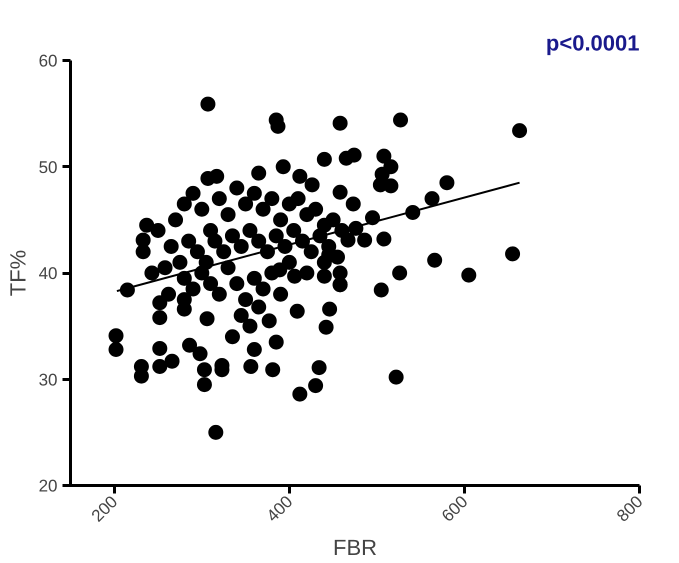 This screenshot has height=563, width=679. What do you see at coordinates (630, 509) in the screenshot?
I see `x-tick-label: 800` at bounding box center [630, 509].